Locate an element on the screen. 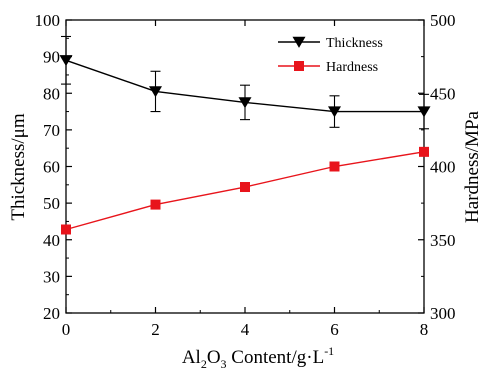 Image resolution: width=489 pixels, height=379 pixels. y-left-tick-label: 60 is located at coordinates (51, 167).